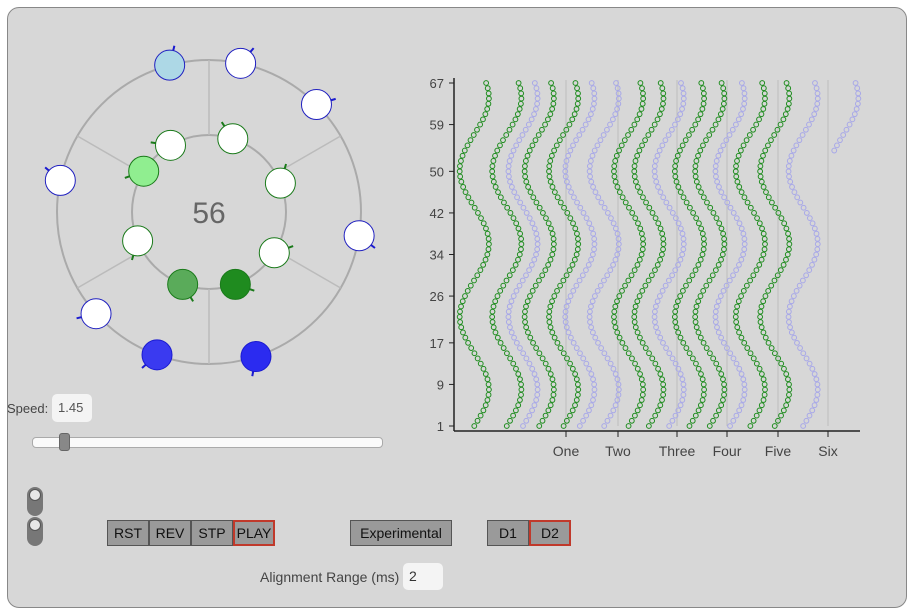 Image resolution: width=915 pixels, height=614 pixels. I want to click on speed-slider-thumb, so click(64, 442).